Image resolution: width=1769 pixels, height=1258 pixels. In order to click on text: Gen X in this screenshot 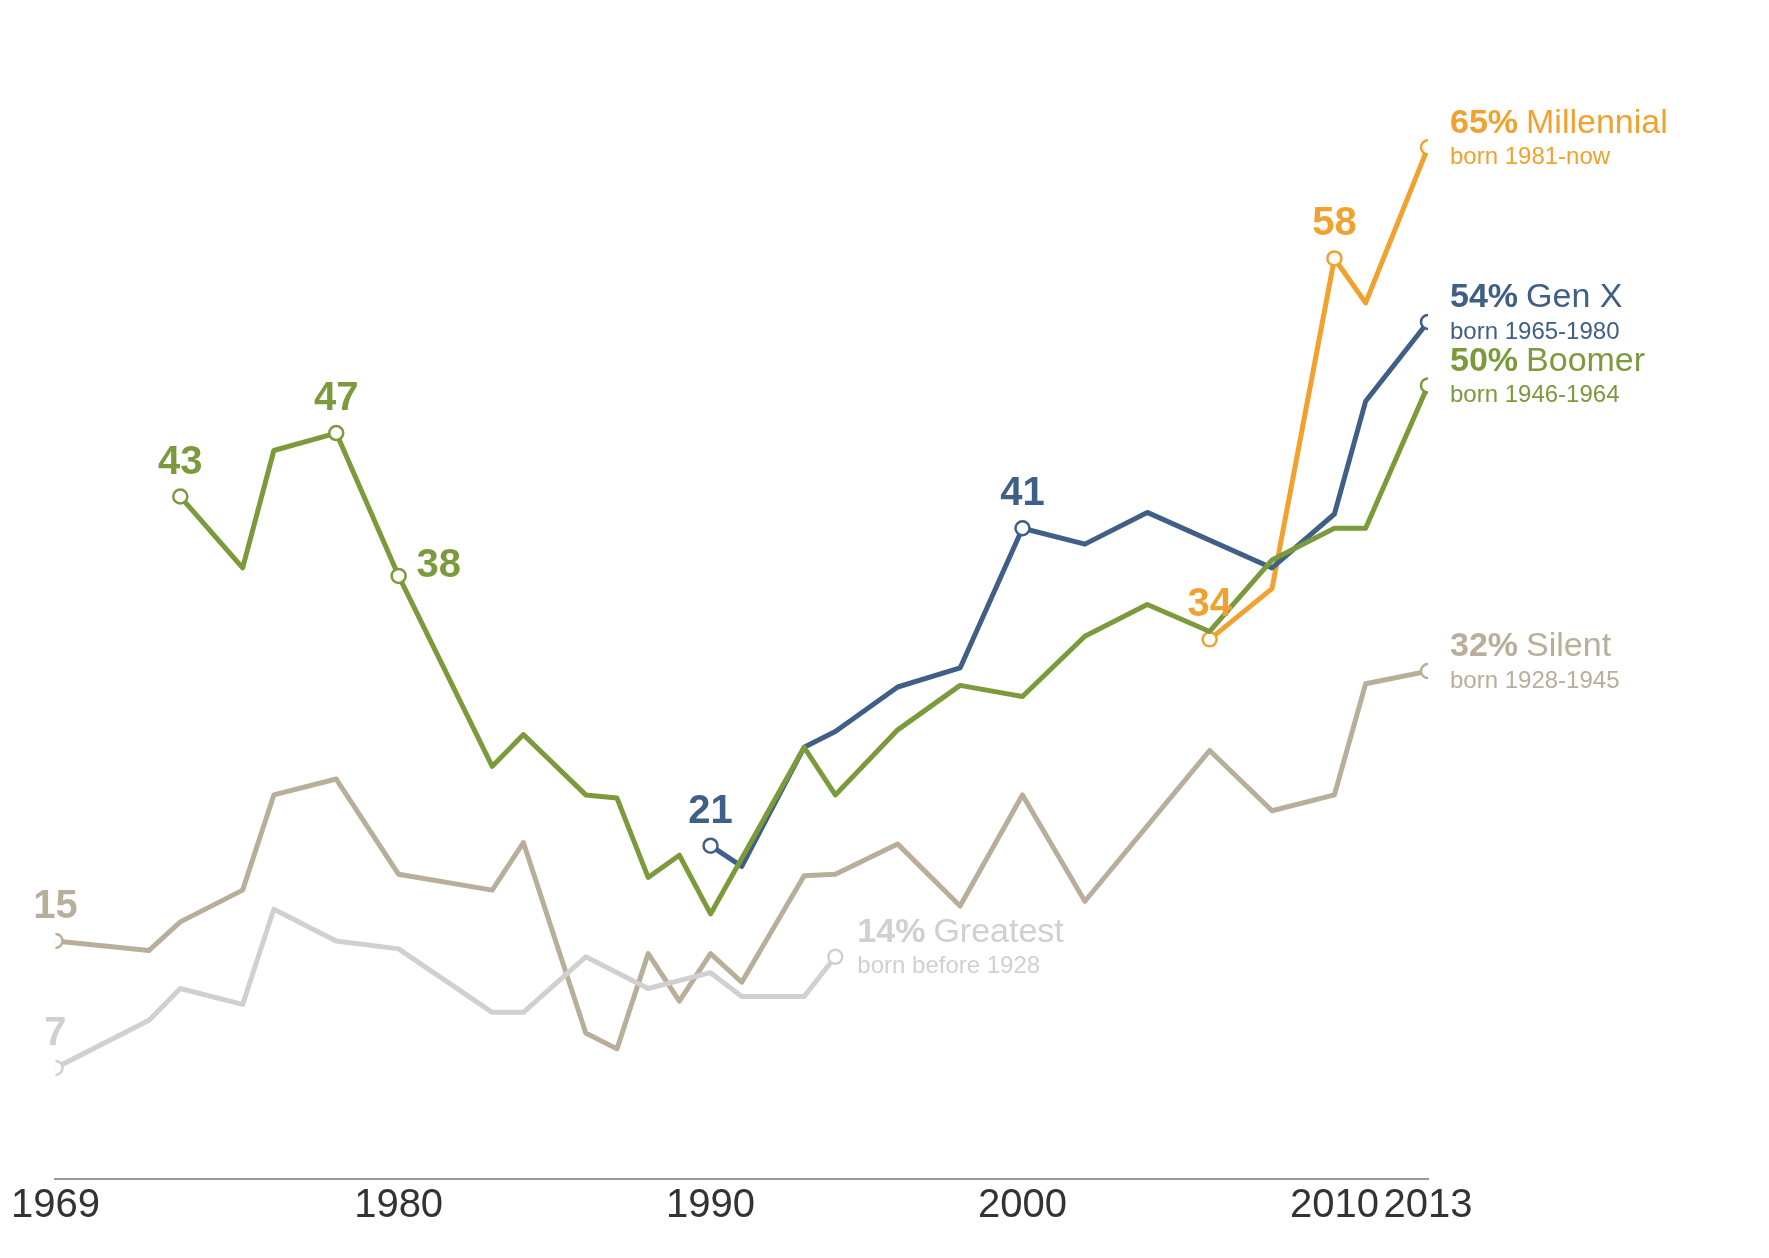, I will do `click(1574, 295)`.